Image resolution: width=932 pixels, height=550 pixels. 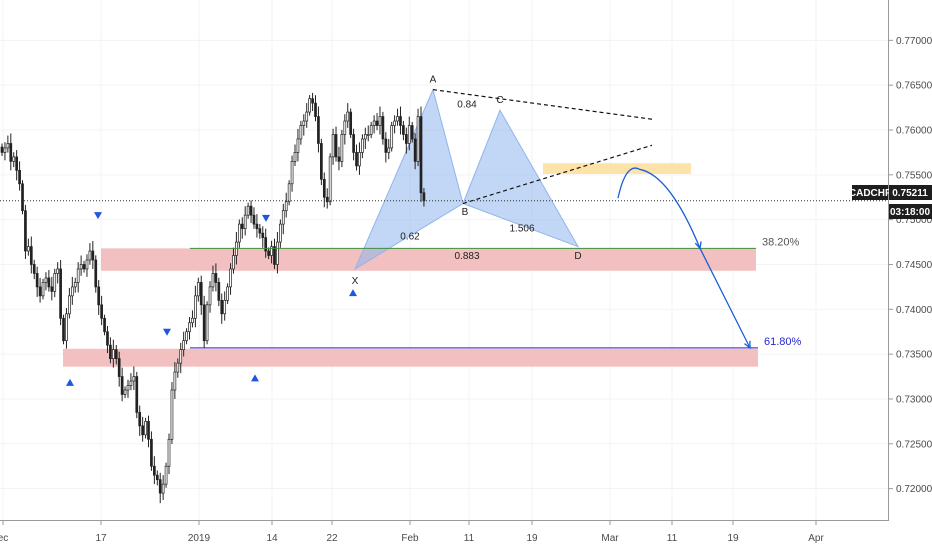 I want to click on fractal-up-marker, so click(x=353, y=293).